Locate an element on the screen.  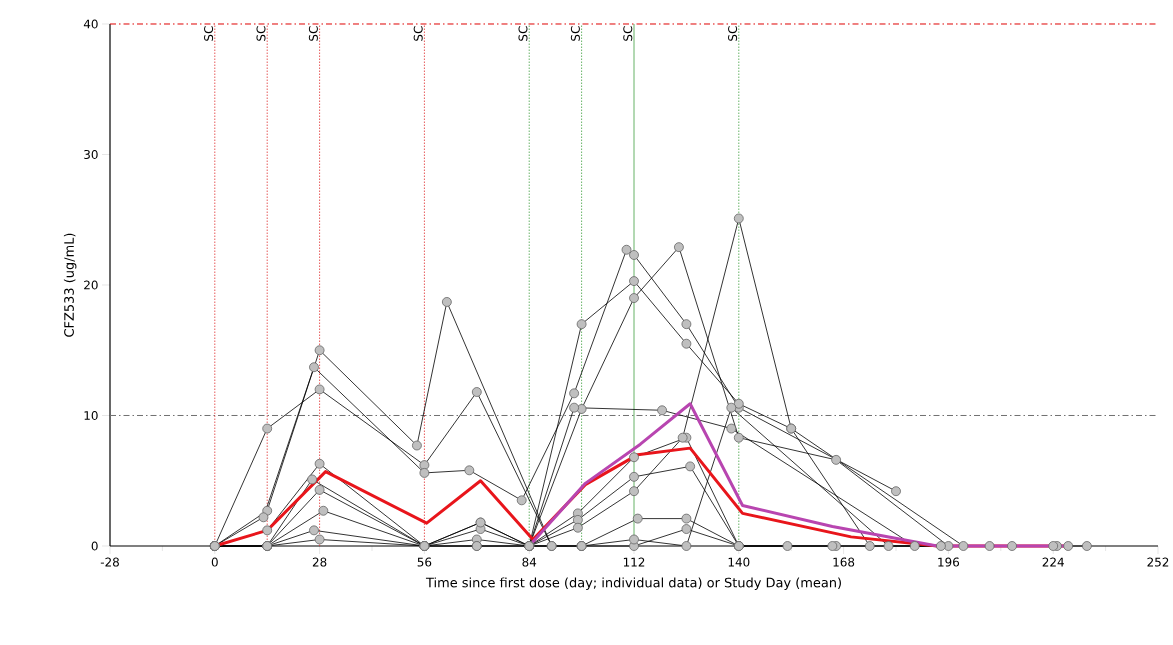
y-tick-label: 30 is located at coordinates (91, 154).